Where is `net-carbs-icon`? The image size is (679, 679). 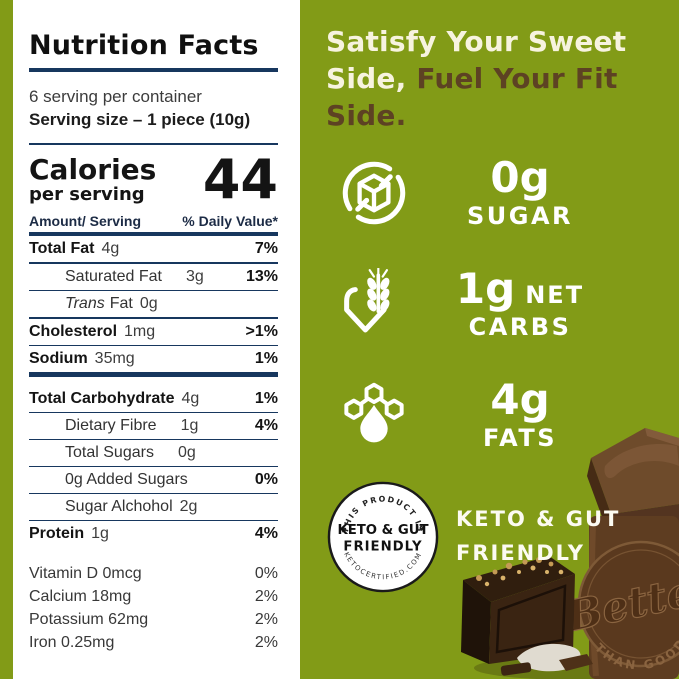 net-carbs-icon is located at coordinates (367, 300).